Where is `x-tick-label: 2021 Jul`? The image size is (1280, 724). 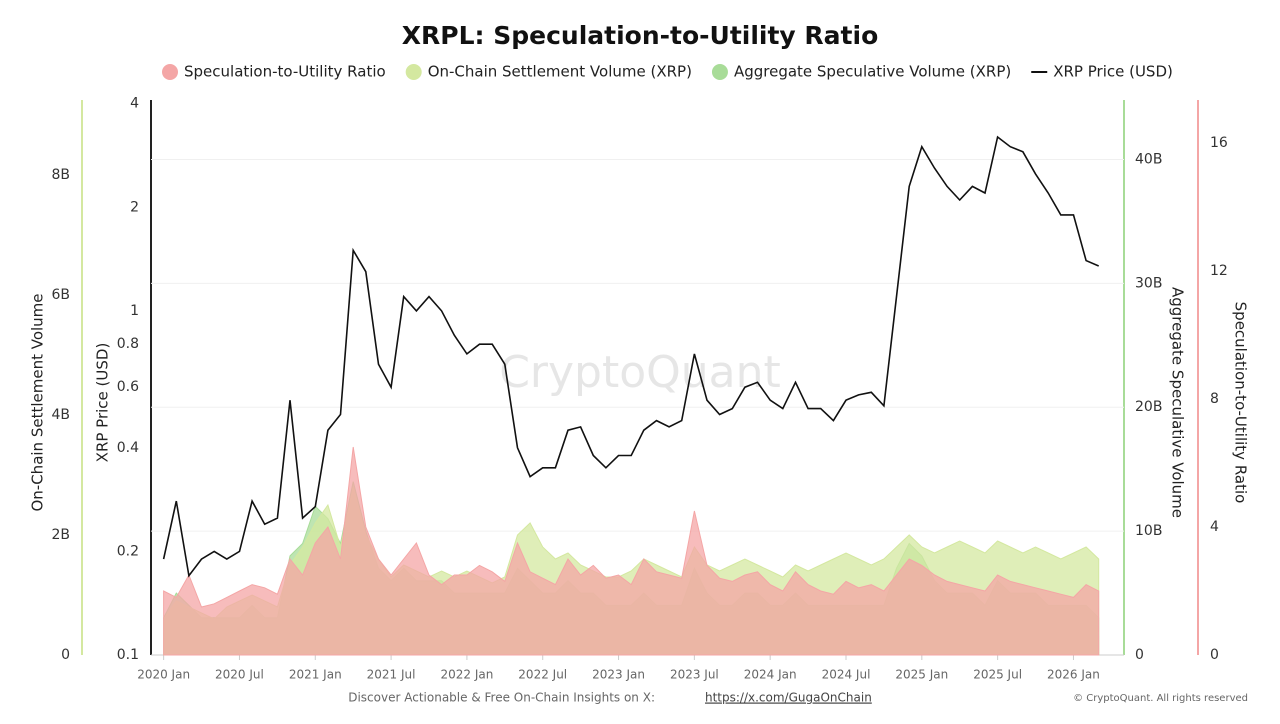 x-tick-label: 2021 Jul is located at coordinates (391, 675).